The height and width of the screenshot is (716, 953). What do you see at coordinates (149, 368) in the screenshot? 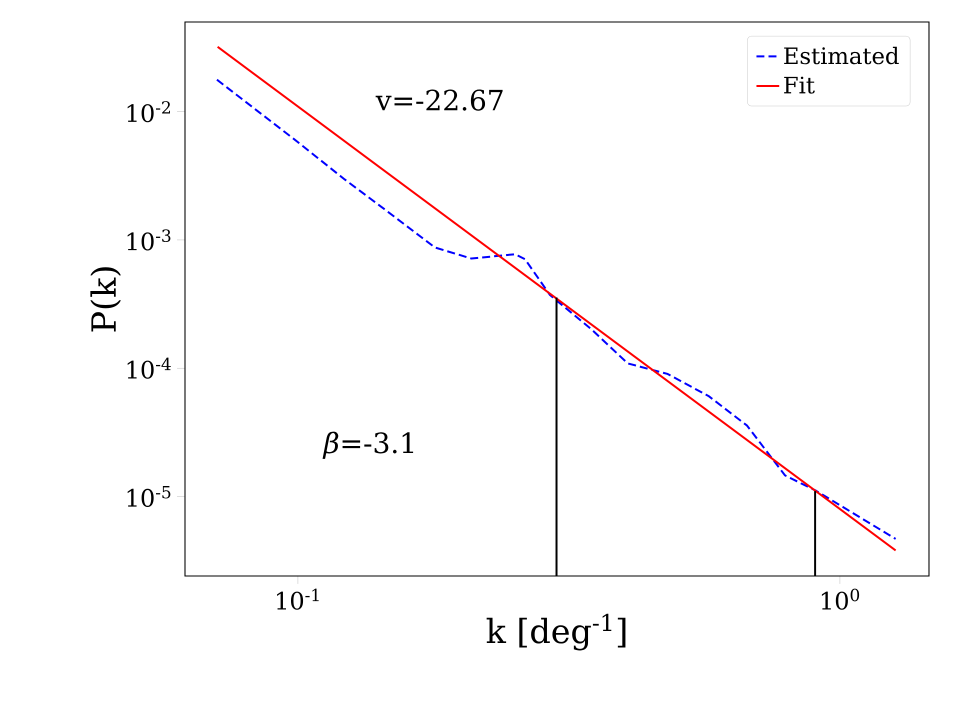
I see `y-tick-label: 10$^{-4}$` at bounding box center [149, 368].